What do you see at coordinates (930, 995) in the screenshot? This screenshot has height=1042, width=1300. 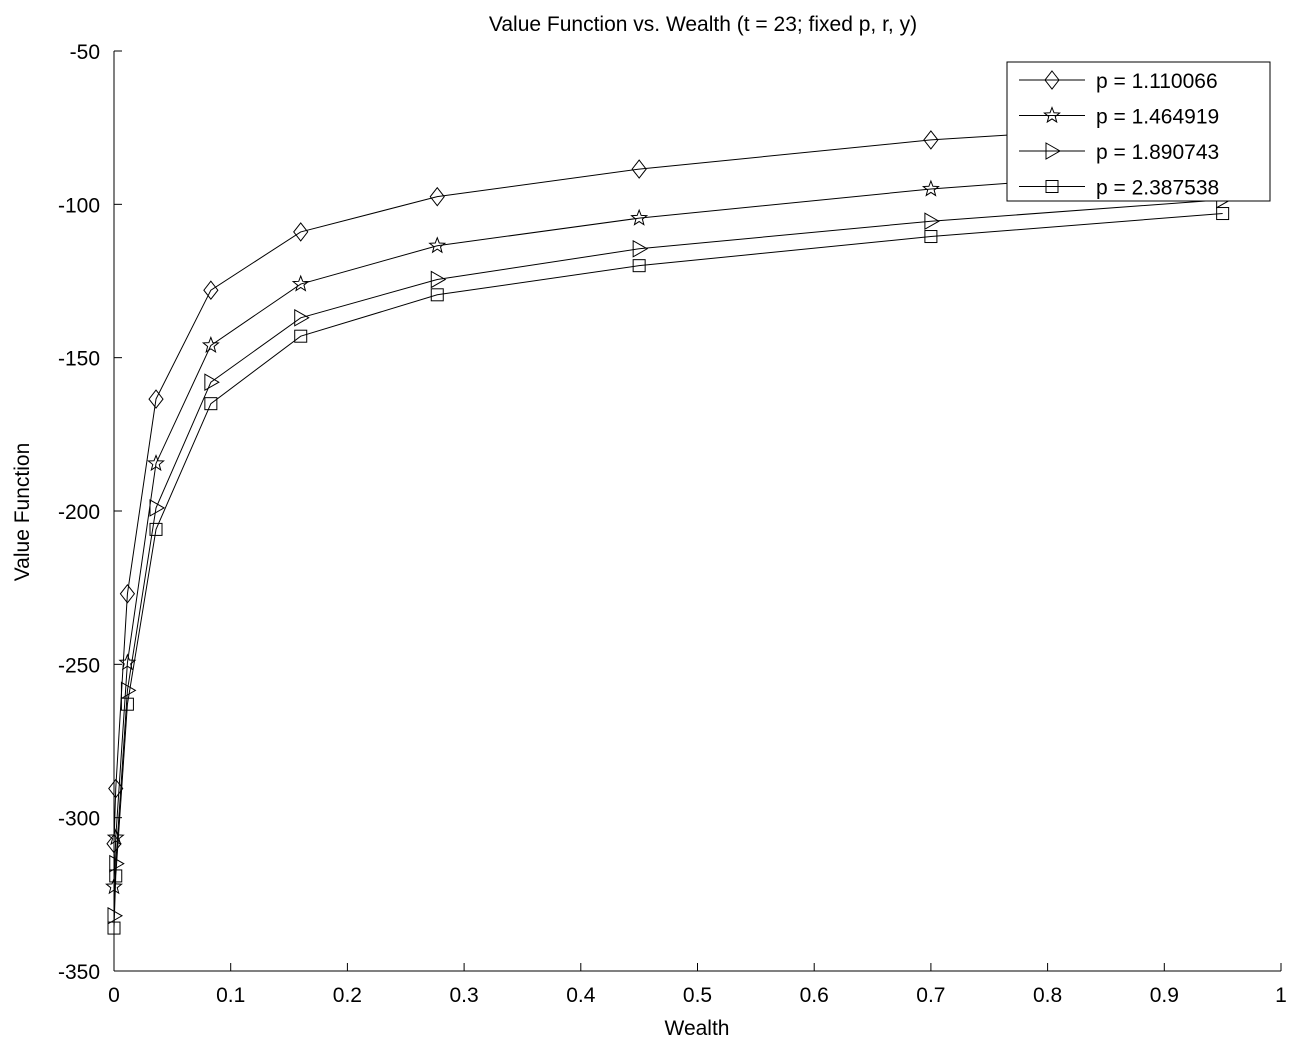 I see `x-tick-label: 0.7` at bounding box center [930, 995].